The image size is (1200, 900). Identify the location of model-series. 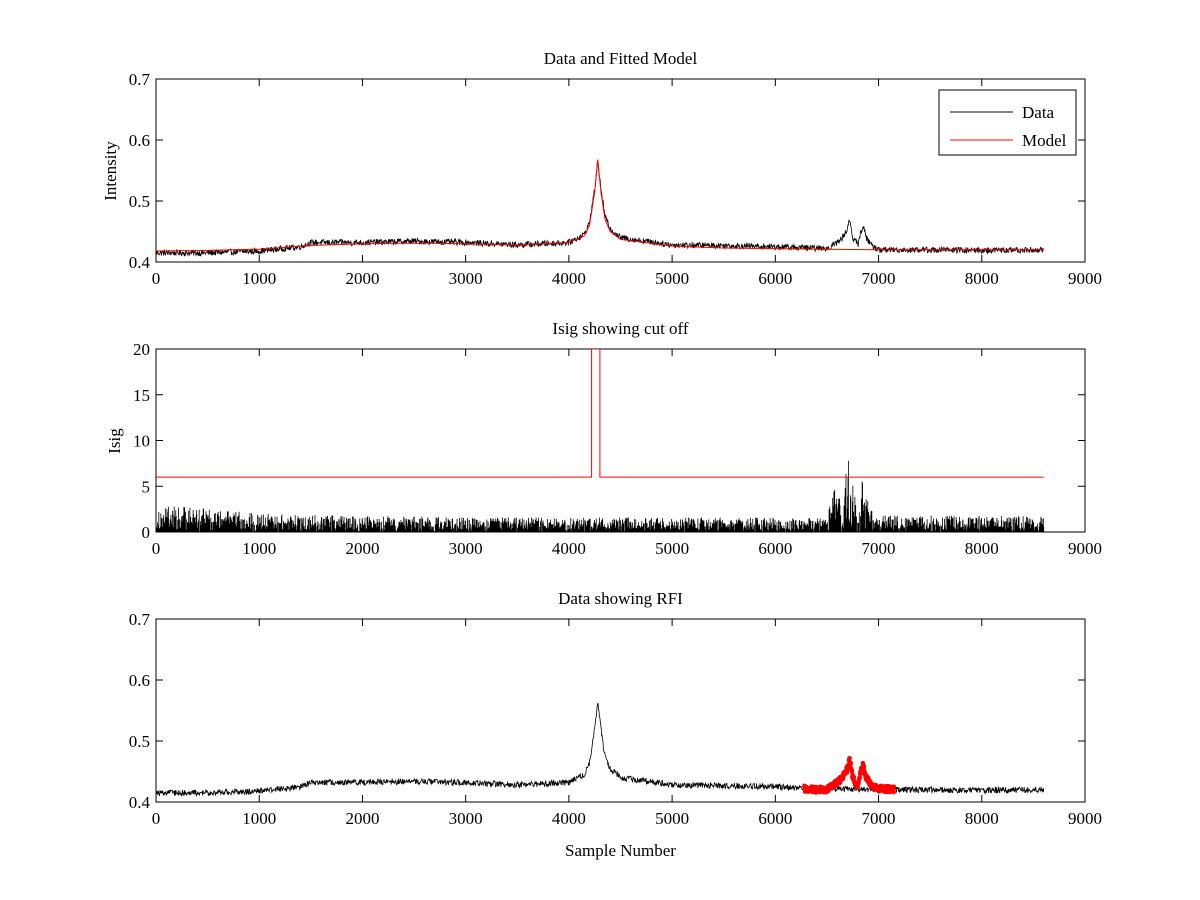
(600, 205).